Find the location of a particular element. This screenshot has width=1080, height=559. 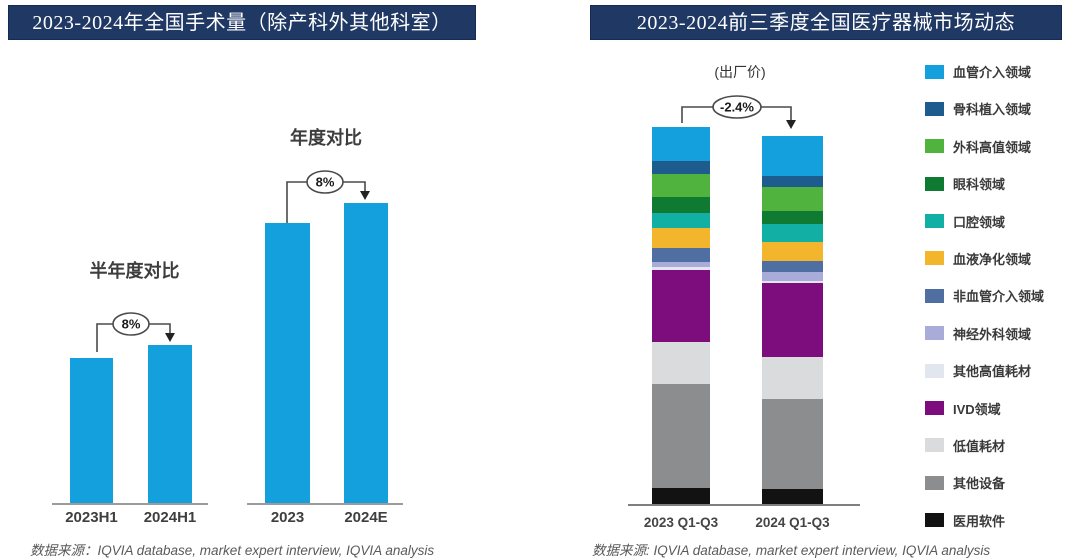

legend-swatch-IVD领域 is located at coordinates (934, 408).